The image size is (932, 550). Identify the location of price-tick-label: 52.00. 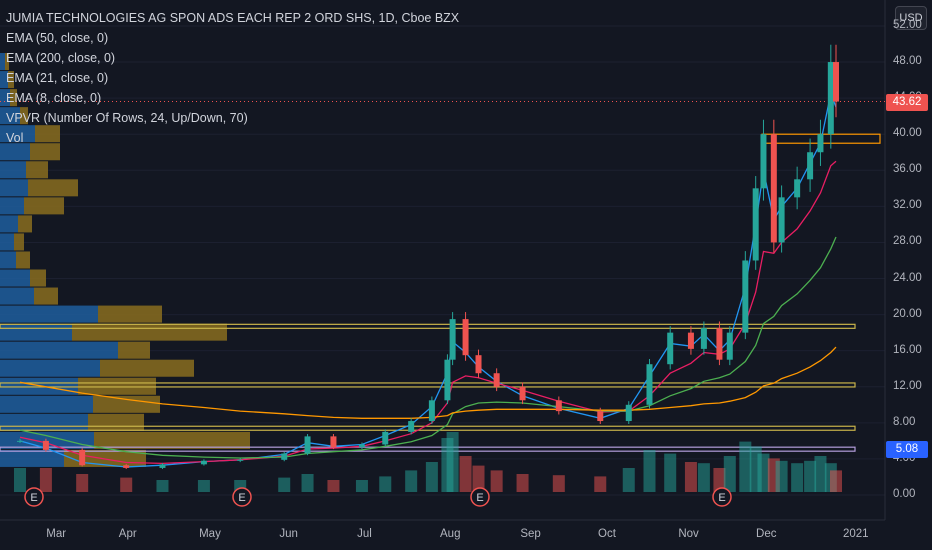
(907, 24).